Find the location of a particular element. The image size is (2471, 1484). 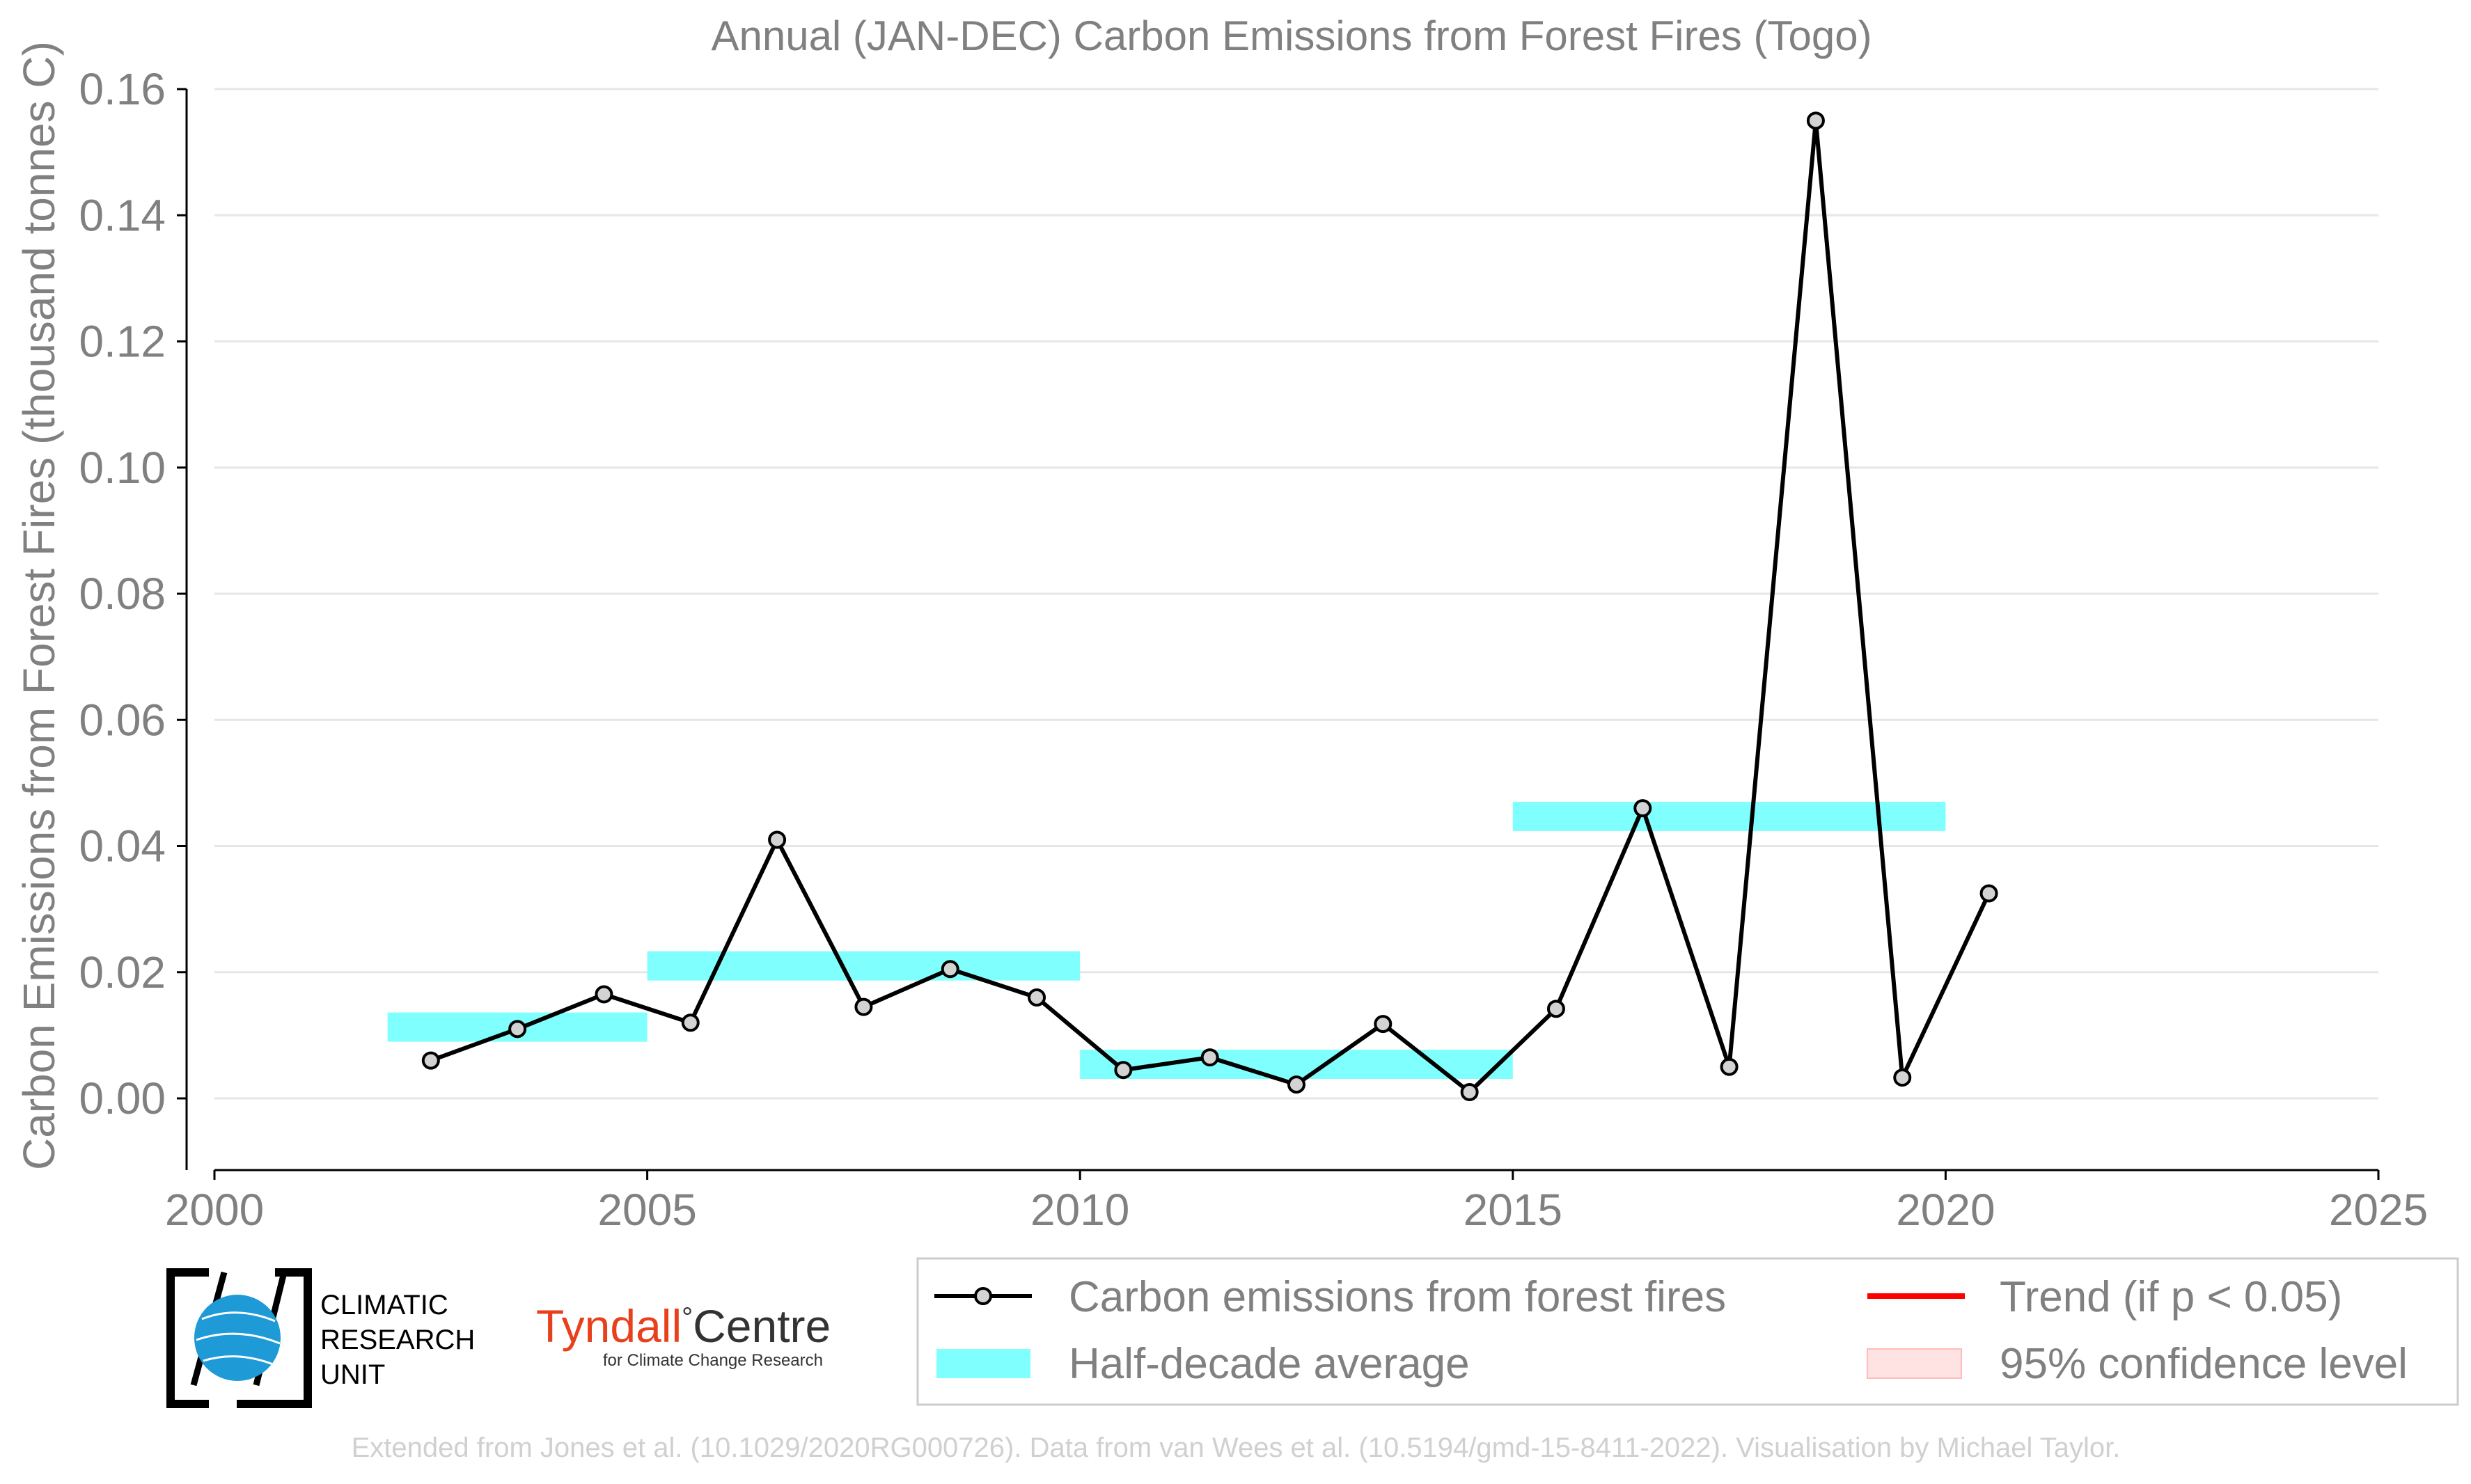

legend-label-emissions: Carbon emissions from forest fires is located at coordinates (1397, 1297).